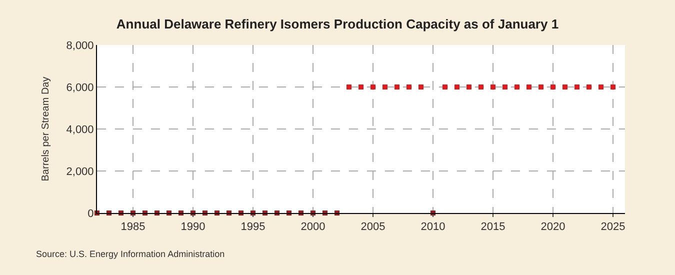  Describe the element at coordinates (253, 227) in the screenshot. I see `x-tick-label: 1995` at that location.